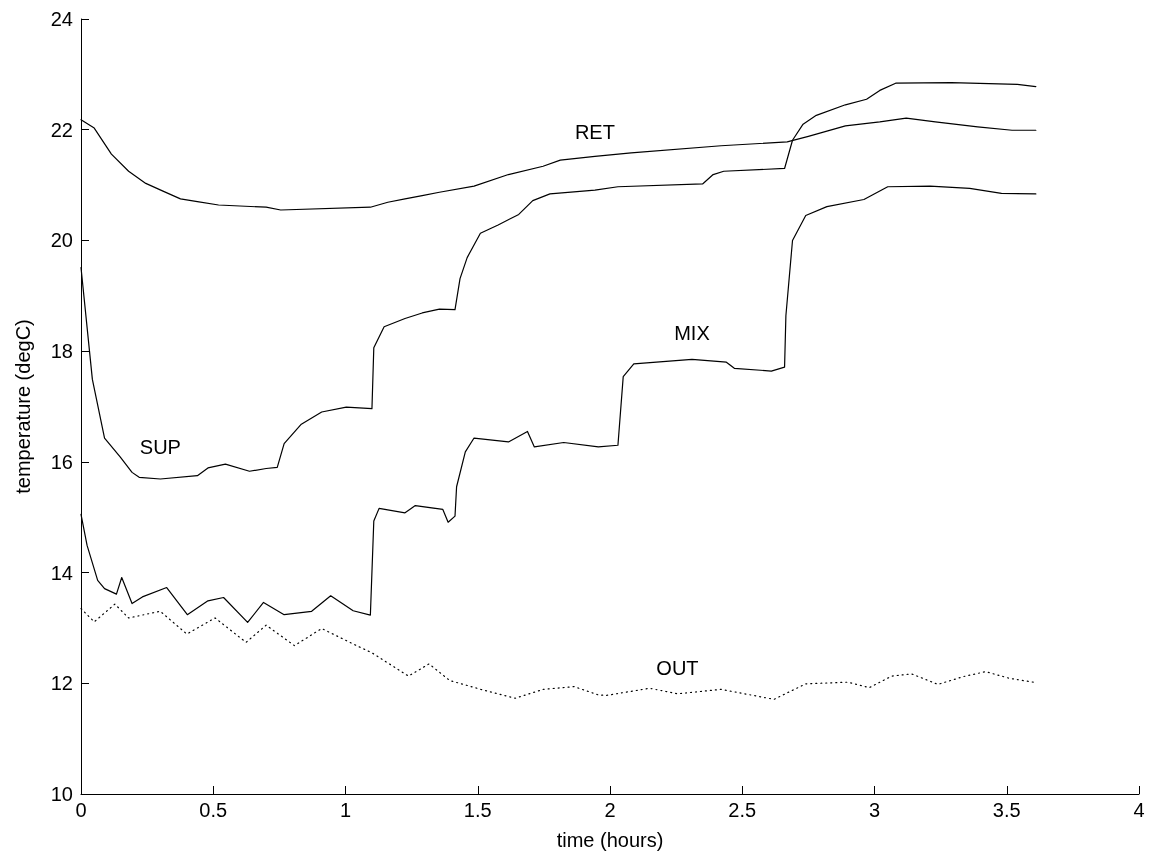  I want to click on y-axis-title: temperature (degC), so click(23, 406).